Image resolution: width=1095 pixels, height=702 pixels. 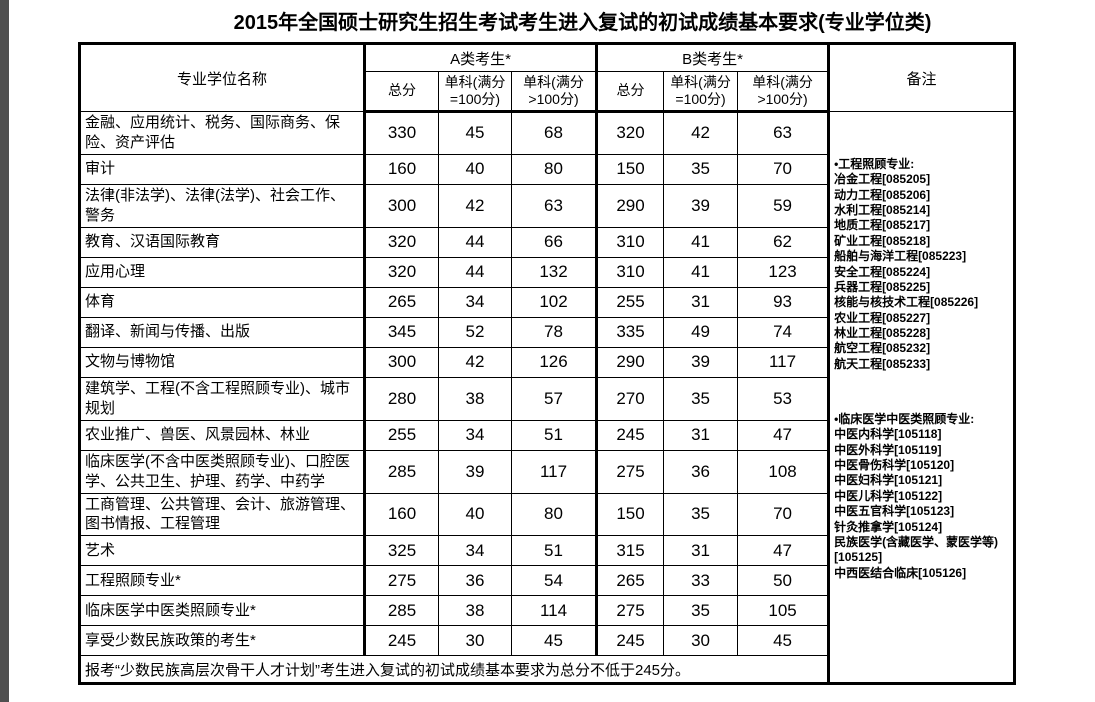 What do you see at coordinates (888, 434) in the screenshot?
I see `remark-item: 中医内科学[105118]` at bounding box center [888, 434].